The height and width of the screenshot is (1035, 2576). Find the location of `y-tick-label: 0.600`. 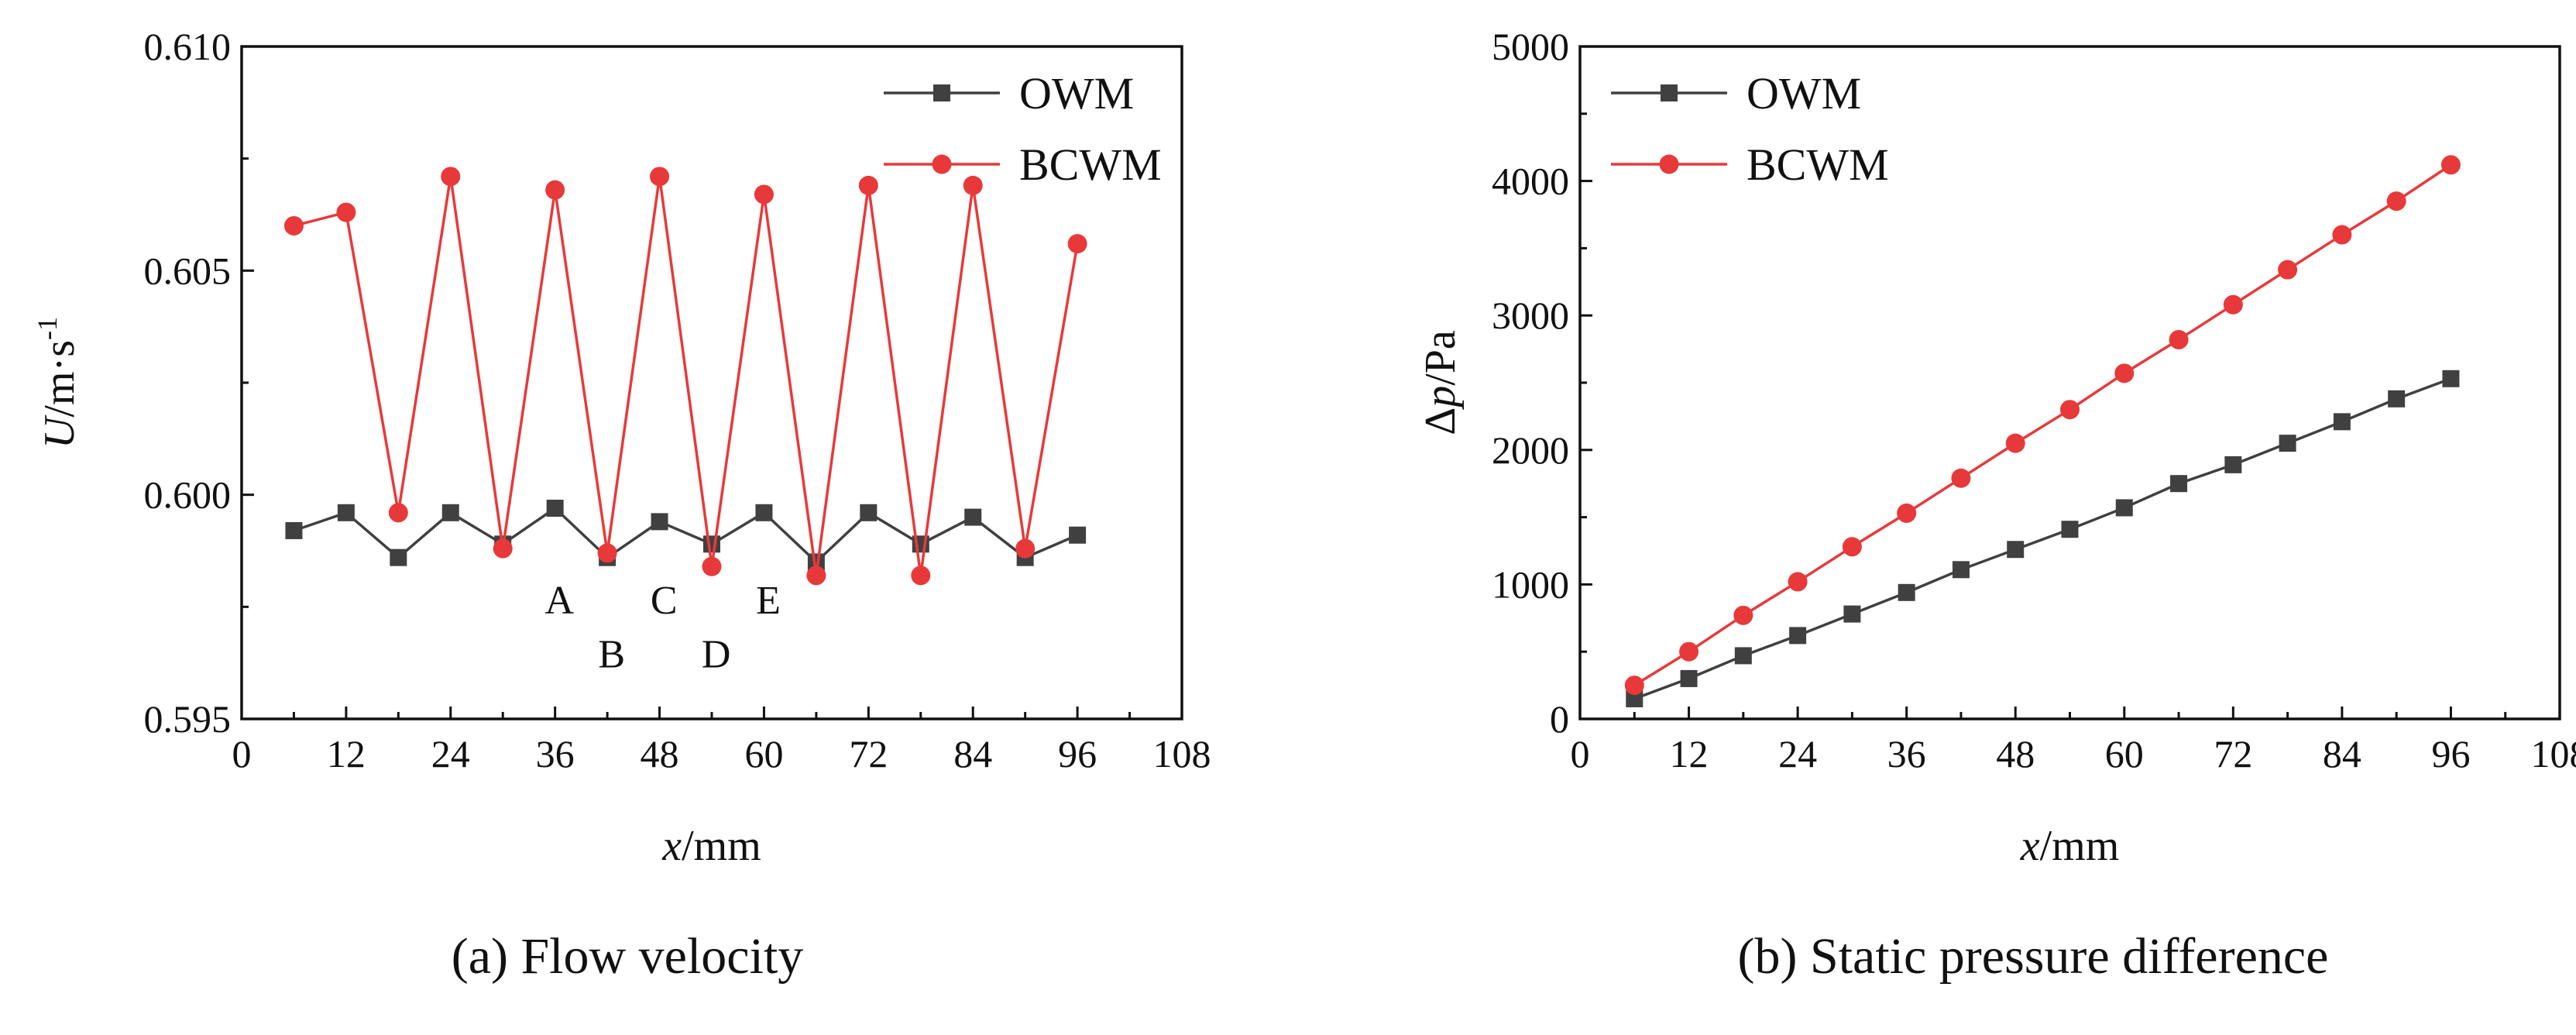

y-tick-label: 0.600 is located at coordinates (188, 495).